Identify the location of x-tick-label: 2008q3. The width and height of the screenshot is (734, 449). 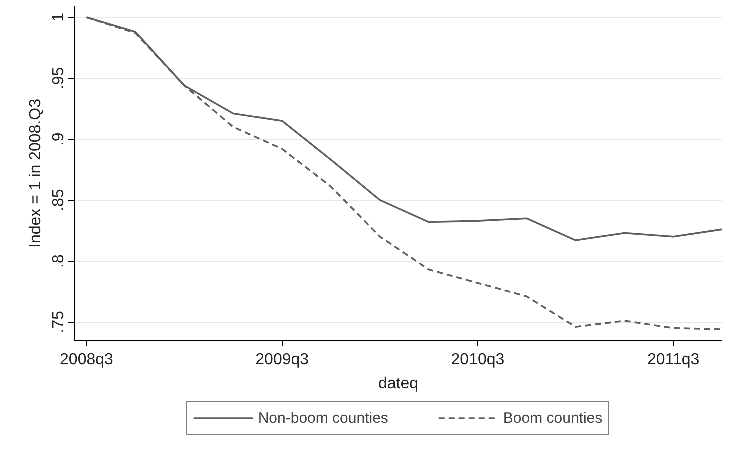
(87, 360).